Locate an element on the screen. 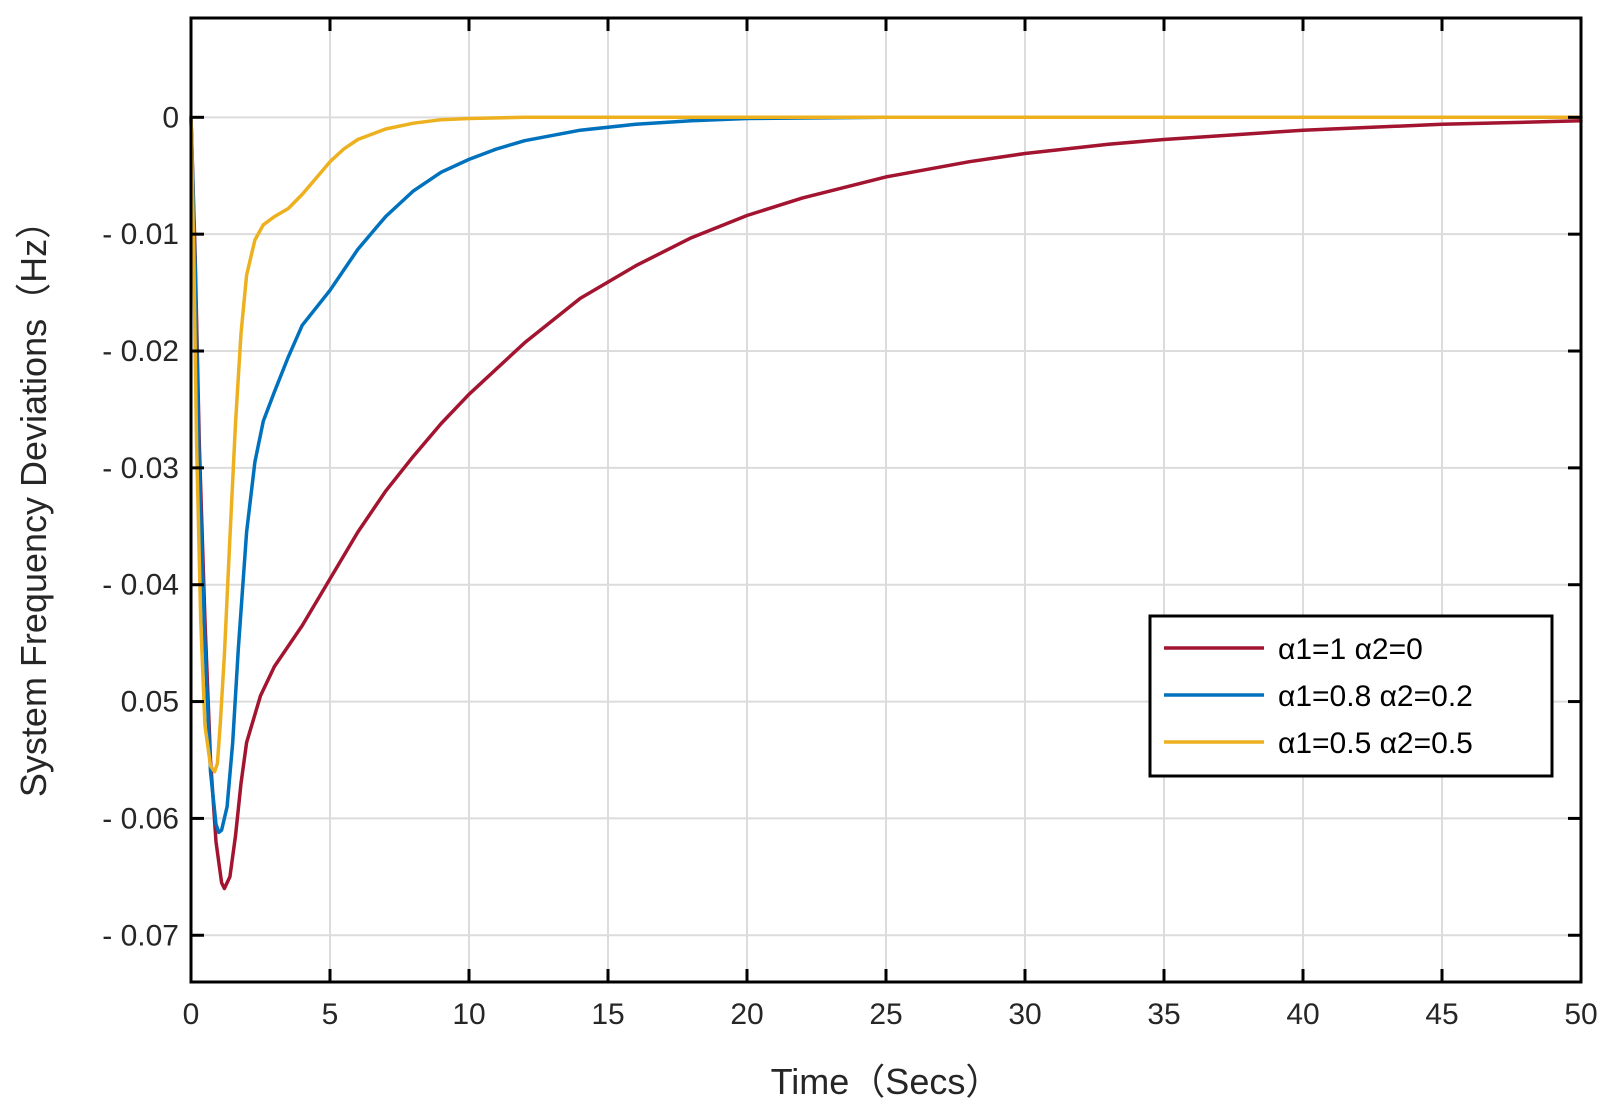  x-tick-label: 10 is located at coordinates (468, 1014).